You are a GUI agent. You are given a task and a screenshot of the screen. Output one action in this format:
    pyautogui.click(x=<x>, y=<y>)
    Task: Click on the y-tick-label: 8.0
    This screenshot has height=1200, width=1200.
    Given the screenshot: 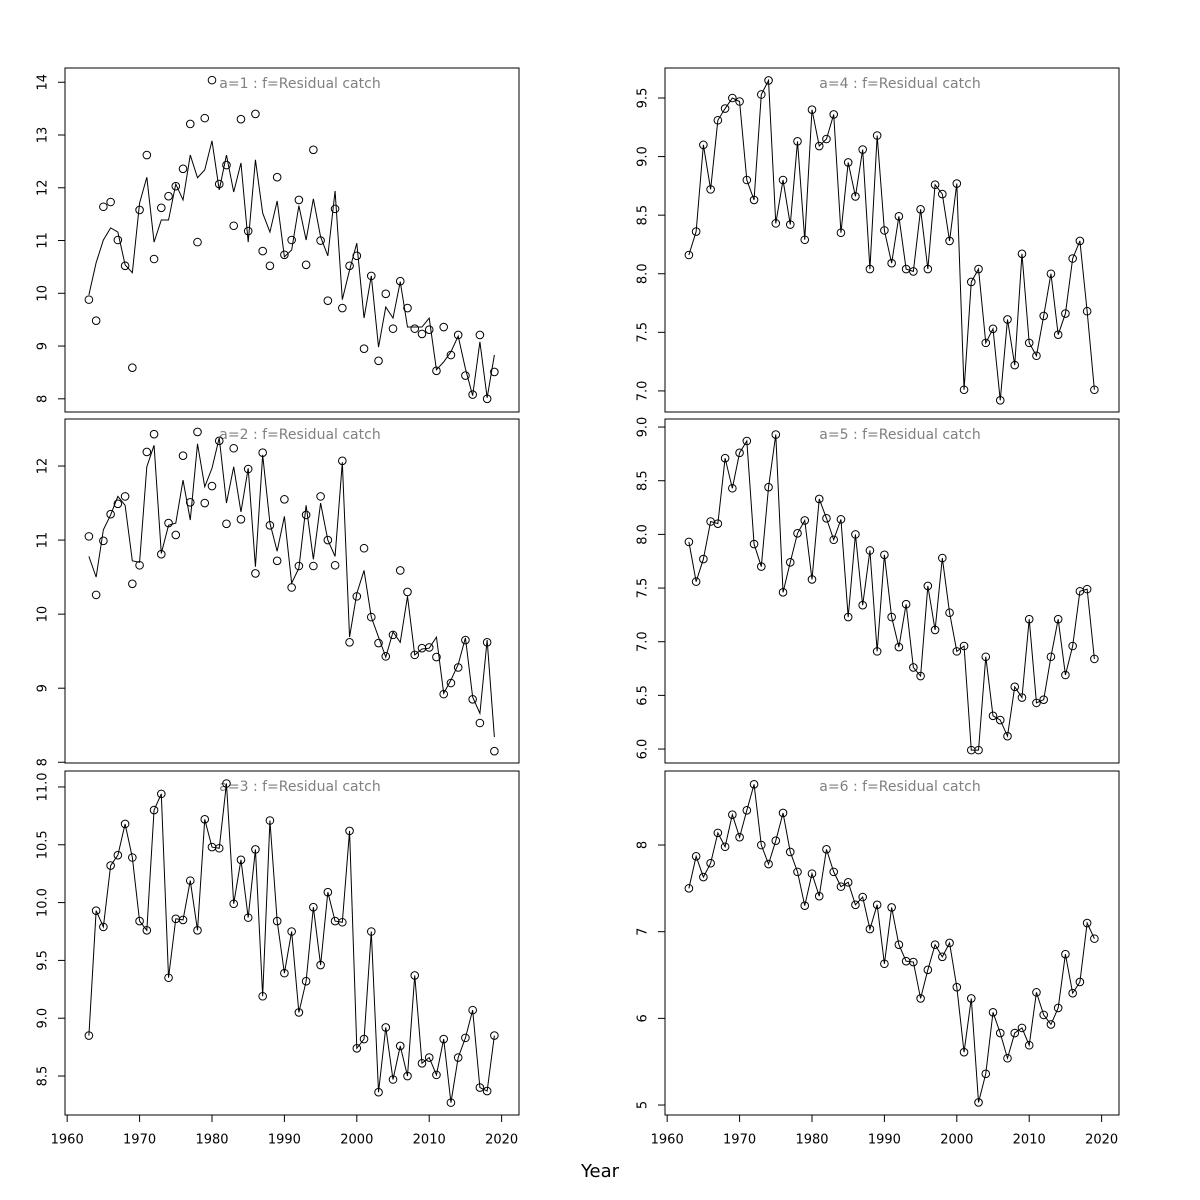 What is the action you would take?
    pyautogui.click(x=643, y=273)
    